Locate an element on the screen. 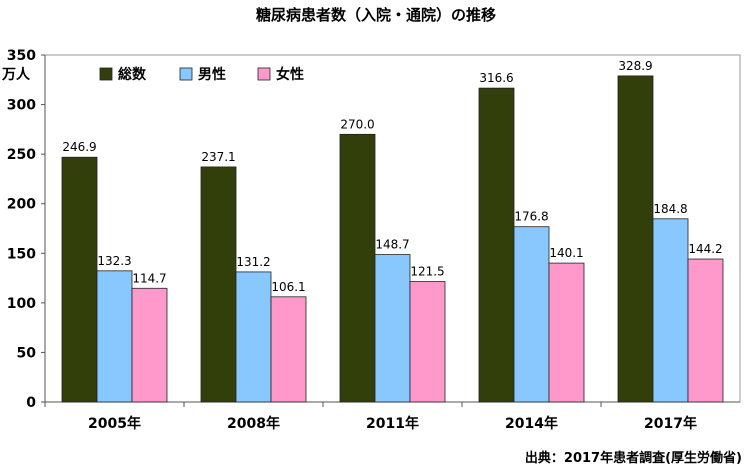 The height and width of the screenshot is (467, 753). source-note: 出典：2017年患者調査(厚生労働省) is located at coordinates (633, 458).